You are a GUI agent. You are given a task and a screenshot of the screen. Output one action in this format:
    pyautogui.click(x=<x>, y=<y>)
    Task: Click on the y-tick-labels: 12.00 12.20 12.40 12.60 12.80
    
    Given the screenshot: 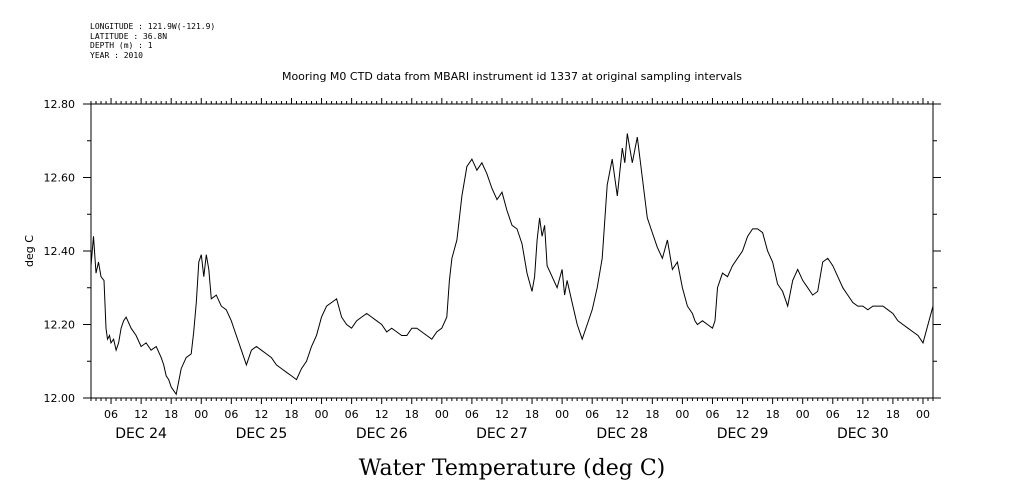 What is the action you would take?
    pyautogui.click(x=60, y=251)
    